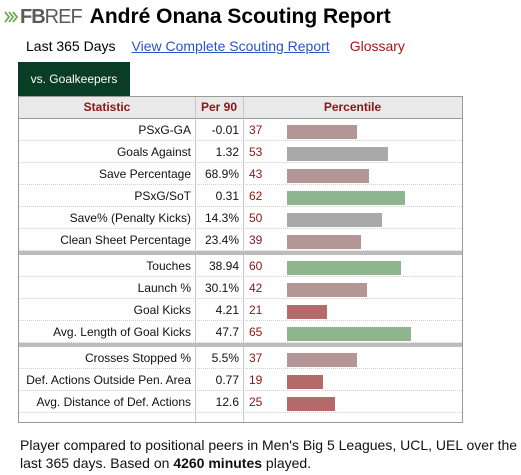 The width and height of the screenshot is (521, 475). Describe the element at coordinates (227, 152) in the screenshot. I see `per90-cell: 1.32` at that location.